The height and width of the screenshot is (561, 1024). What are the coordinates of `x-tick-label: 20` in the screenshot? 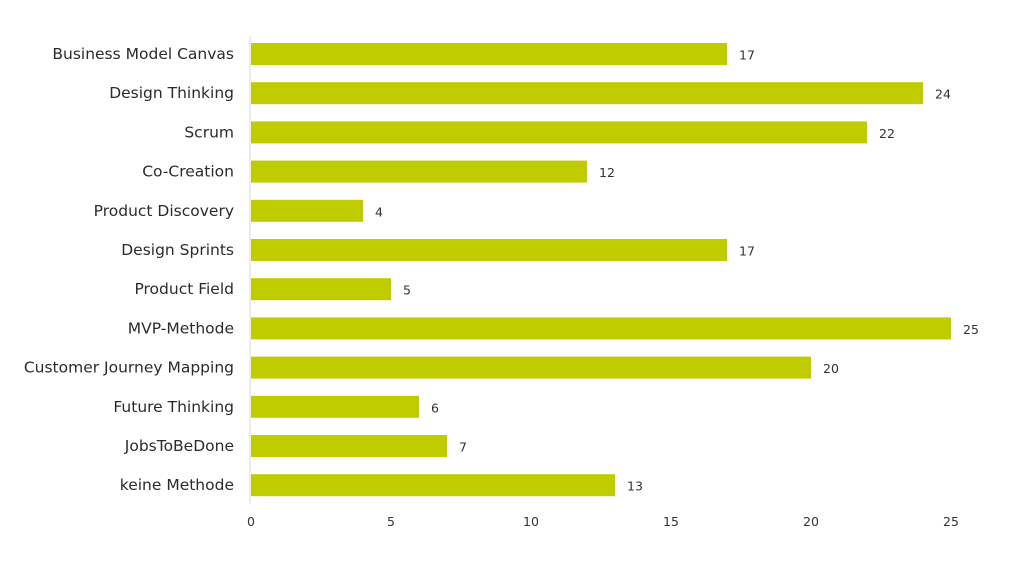 It's located at (811, 521).